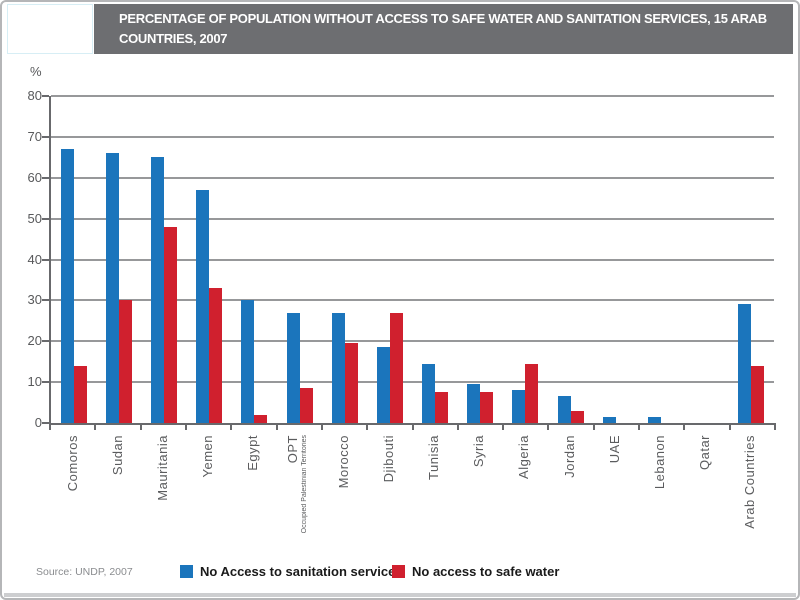 The image size is (800, 600). I want to click on x-label-mauritania: Mauritania, so click(162, 468).